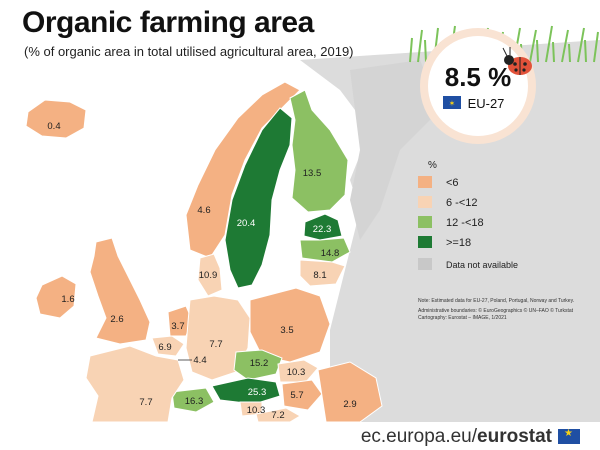  What do you see at coordinates (246, 391) in the screenshot?
I see `region-austria` at bounding box center [246, 391].